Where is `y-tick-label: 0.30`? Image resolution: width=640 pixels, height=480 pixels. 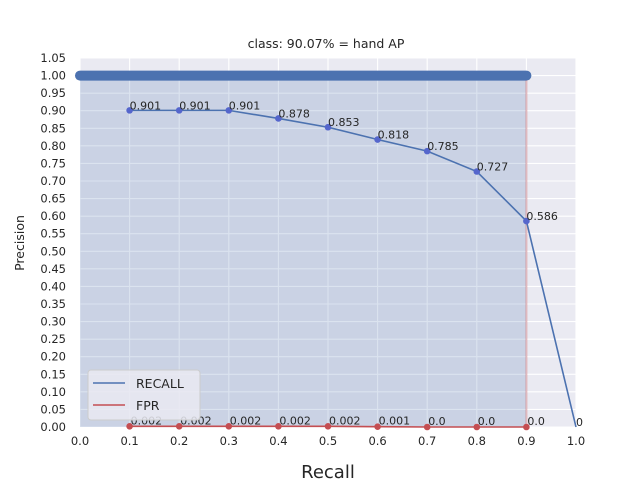 y-tick-label: 0.30 is located at coordinates (53, 322).